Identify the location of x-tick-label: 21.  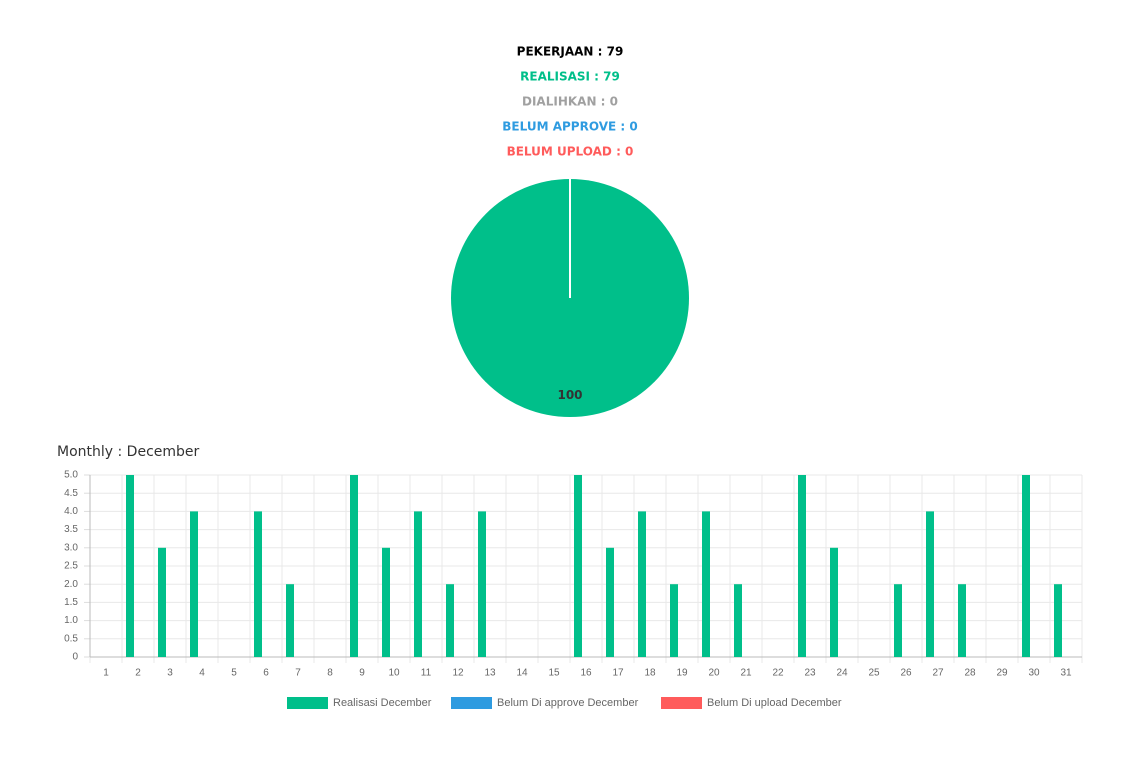
(746, 673).